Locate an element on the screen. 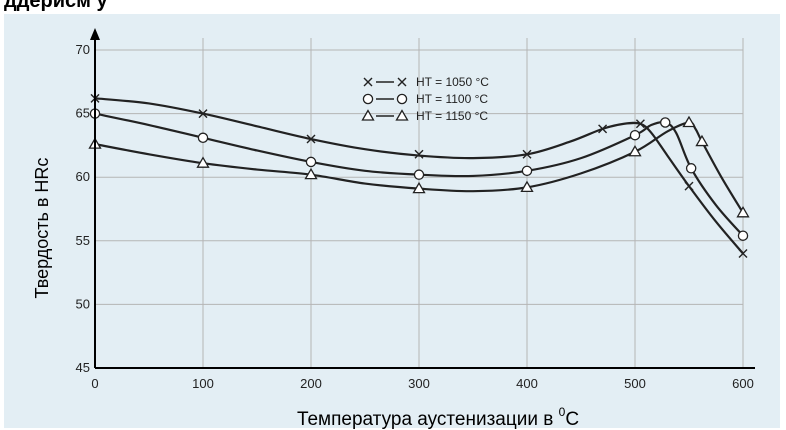  y-tick-label: 70 is located at coordinates (83, 49).